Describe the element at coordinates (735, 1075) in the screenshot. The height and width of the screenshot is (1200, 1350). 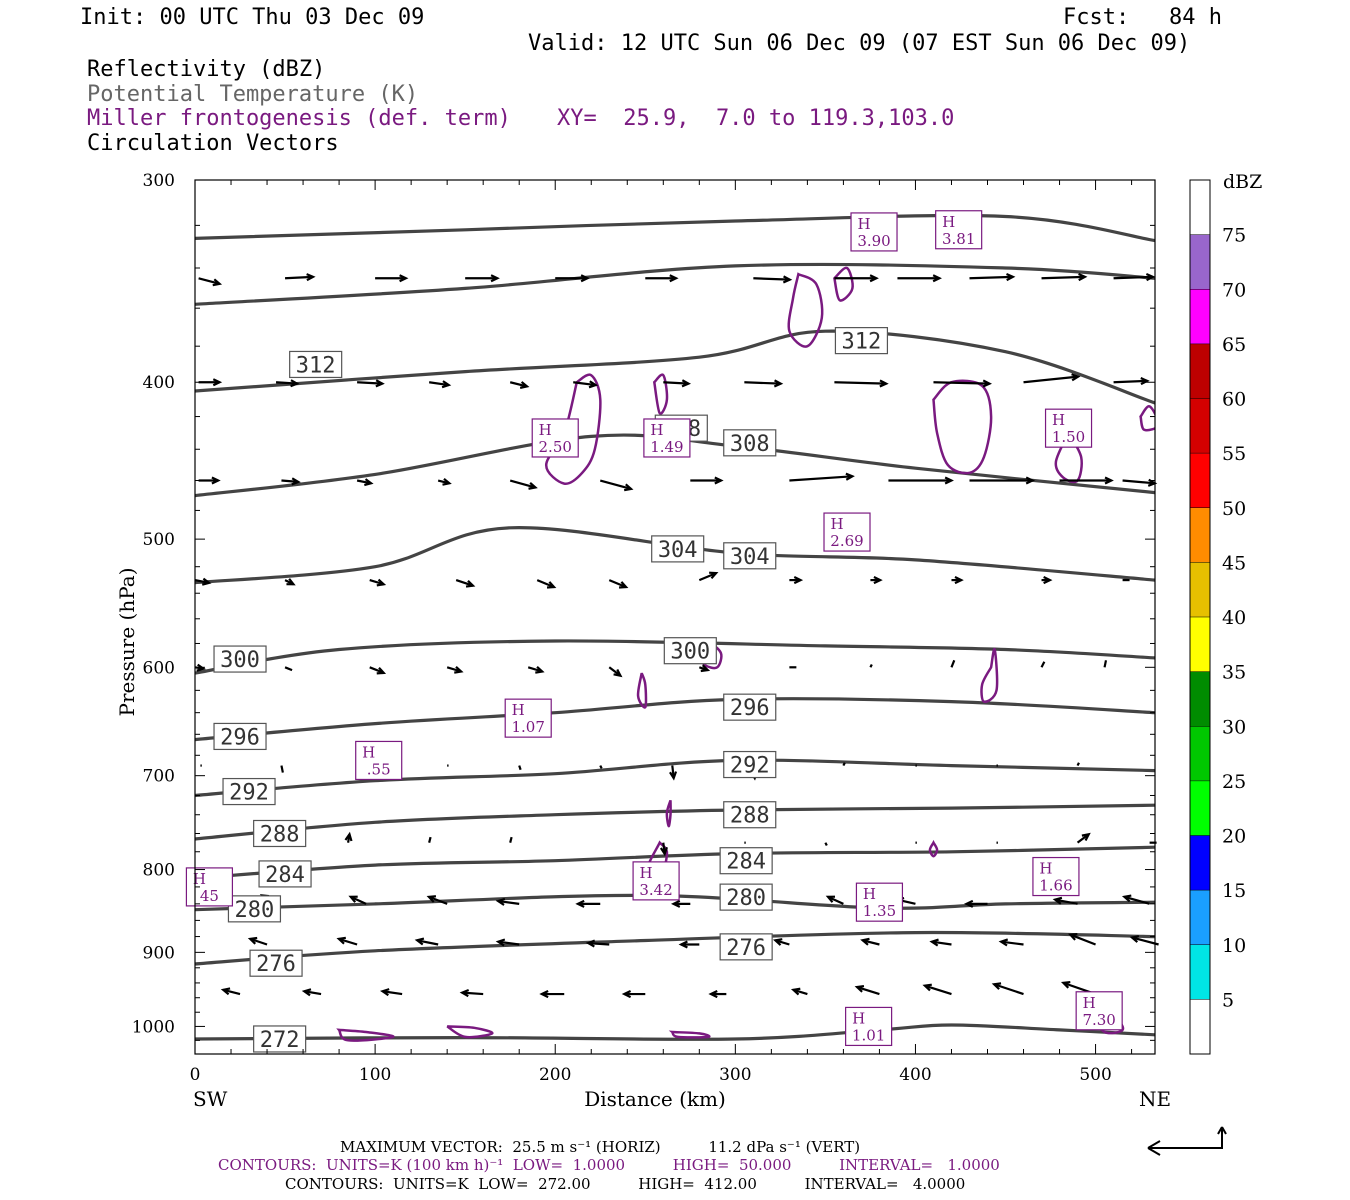
I see `x-tick-label: 300` at that location.